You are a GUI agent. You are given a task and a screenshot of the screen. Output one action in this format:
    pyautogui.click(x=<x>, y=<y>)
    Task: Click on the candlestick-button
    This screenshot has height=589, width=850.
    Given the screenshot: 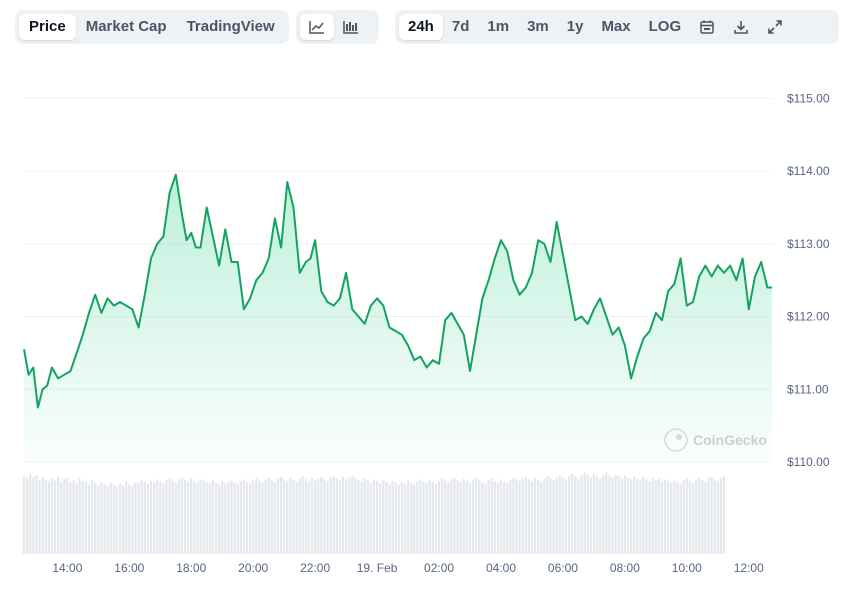 What is the action you would take?
    pyautogui.click(x=351, y=27)
    